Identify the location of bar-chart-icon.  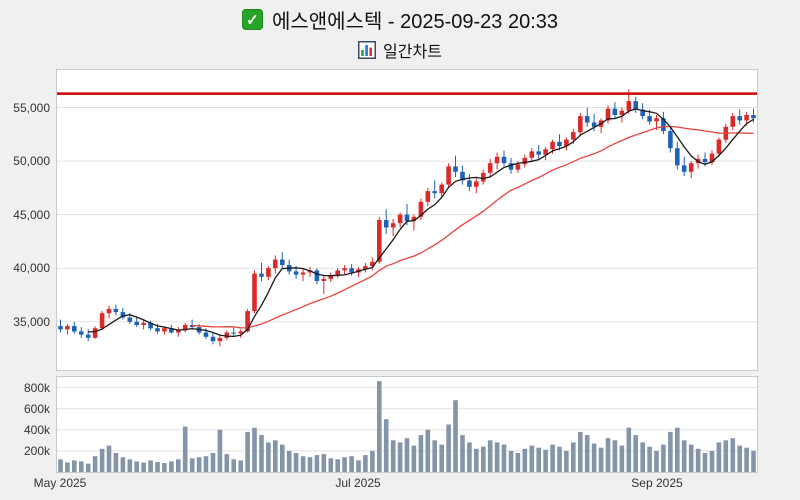
(367, 50).